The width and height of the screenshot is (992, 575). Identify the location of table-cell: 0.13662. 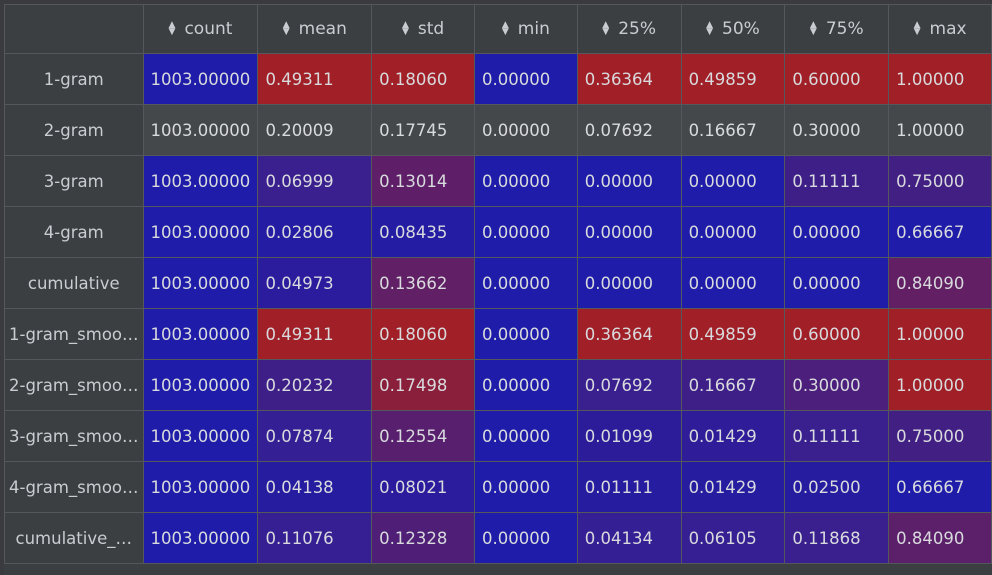
(423, 283).